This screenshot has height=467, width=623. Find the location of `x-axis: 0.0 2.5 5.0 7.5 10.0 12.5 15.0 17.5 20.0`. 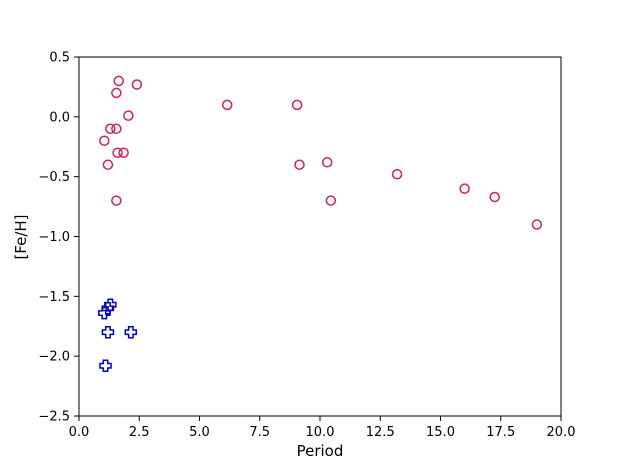

x-axis: 0.0 2.5 5.0 7.5 10.0 12.5 15.0 17.5 20.0 is located at coordinates (322, 428).